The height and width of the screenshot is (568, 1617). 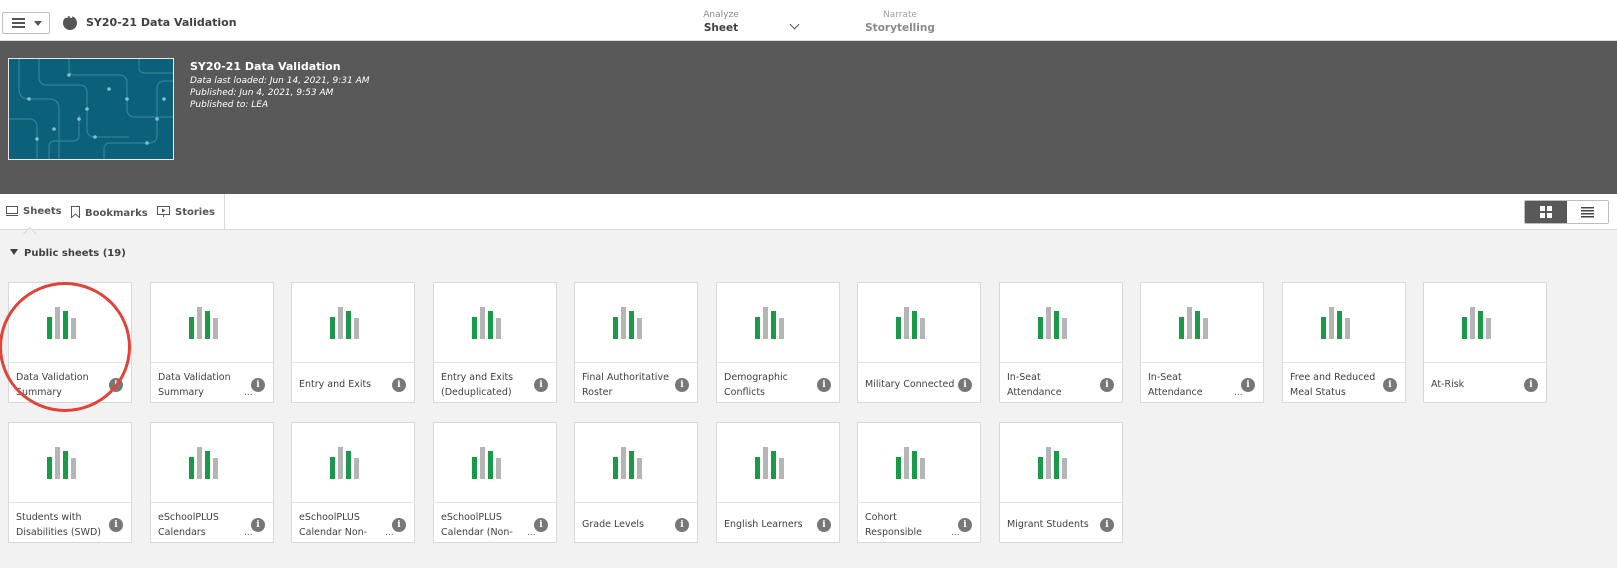 I want to click on sheet-title: English Learners, so click(x=774, y=532).